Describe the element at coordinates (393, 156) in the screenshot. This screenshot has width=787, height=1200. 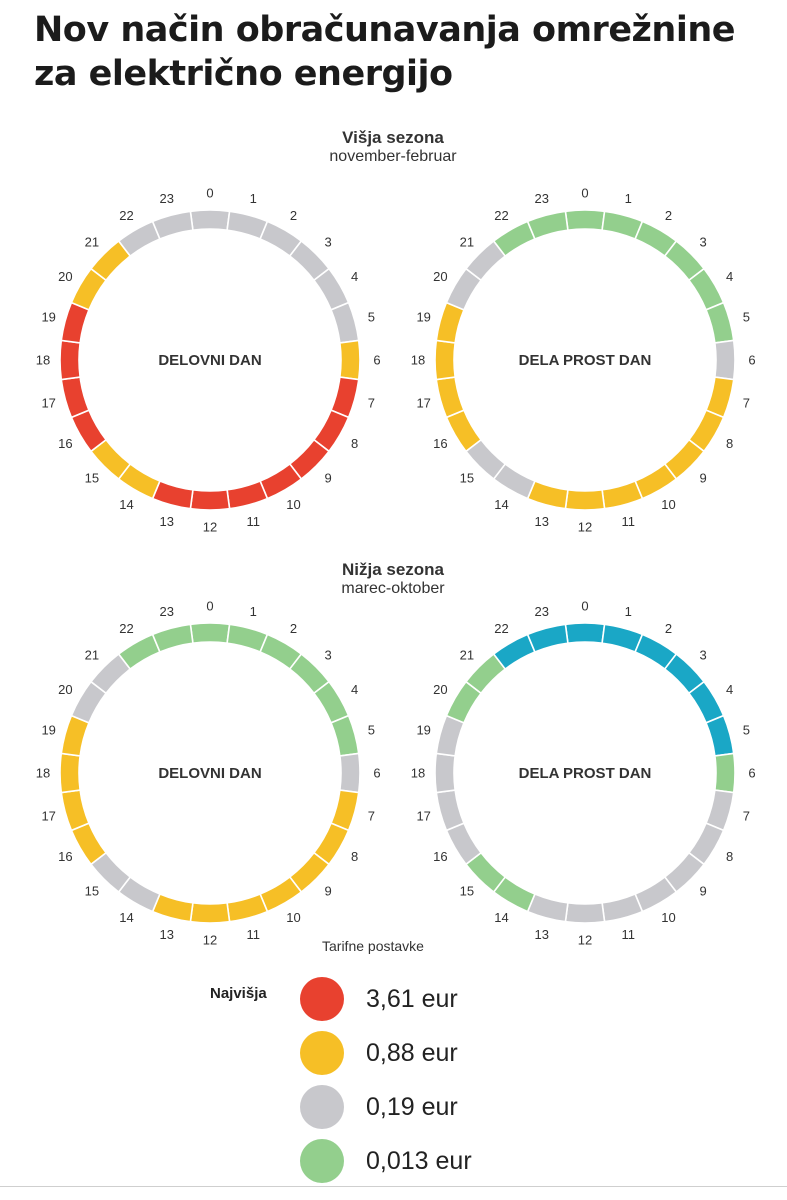
I see `season-range: november-februar` at that location.